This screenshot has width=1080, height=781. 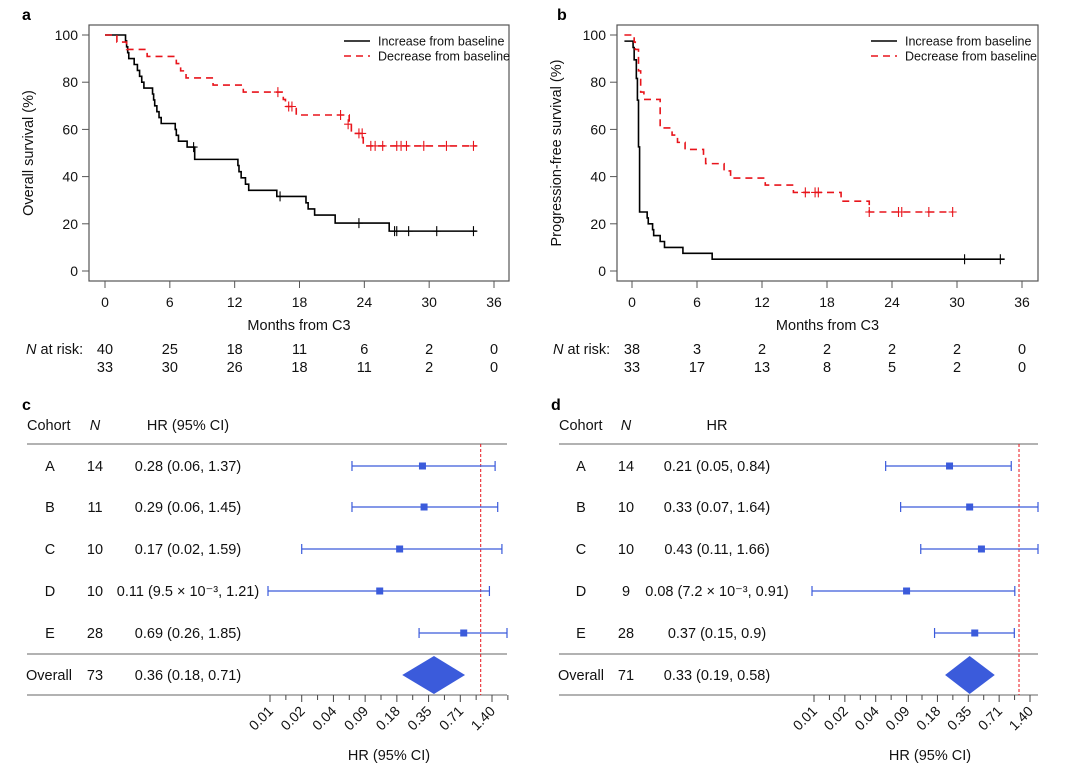 What do you see at coordinates (1022, 302) in the screenshot?
I see `x-tick-label: 36` at bounding box center [1022, 302].